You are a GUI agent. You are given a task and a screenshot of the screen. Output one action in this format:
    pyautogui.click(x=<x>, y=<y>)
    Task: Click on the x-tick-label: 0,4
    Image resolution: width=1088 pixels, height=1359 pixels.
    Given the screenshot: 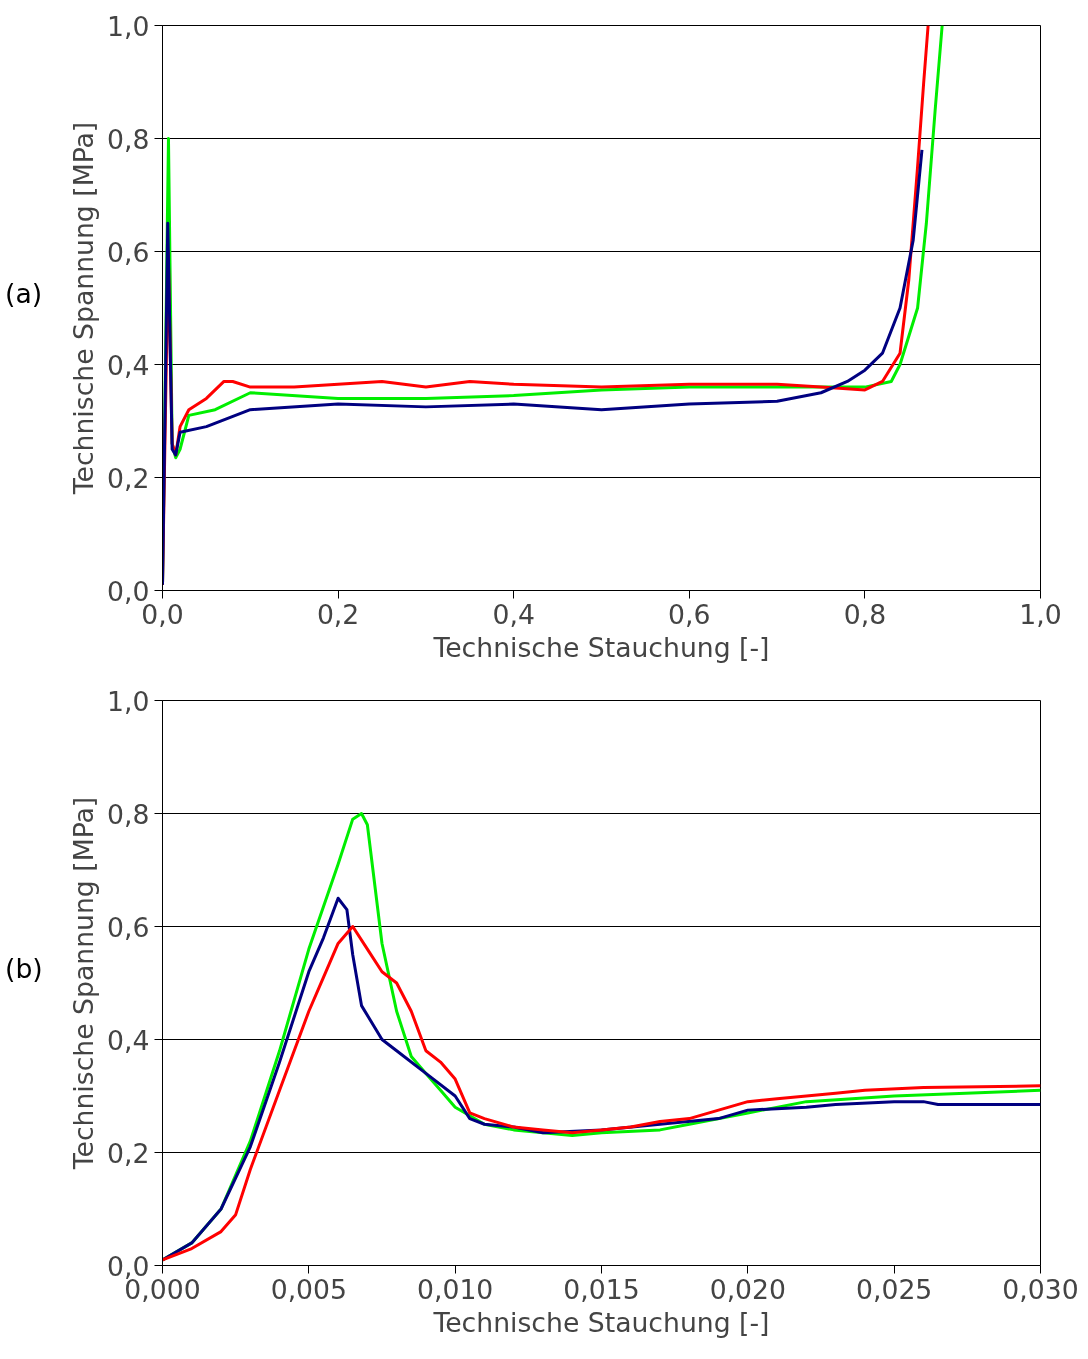 What is the action you would take?
    pyautogui.click(x=513, y=614)
    